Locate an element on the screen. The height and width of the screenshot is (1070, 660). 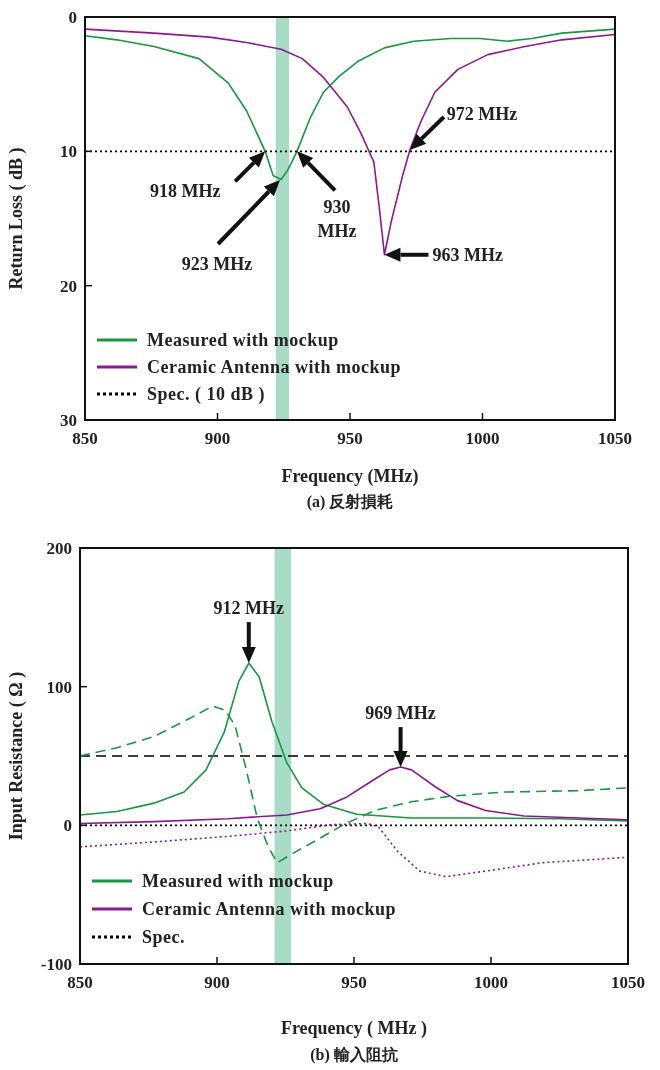
y-axis-title: Return Loss ( dB ) is located at coordinates (16, 218).